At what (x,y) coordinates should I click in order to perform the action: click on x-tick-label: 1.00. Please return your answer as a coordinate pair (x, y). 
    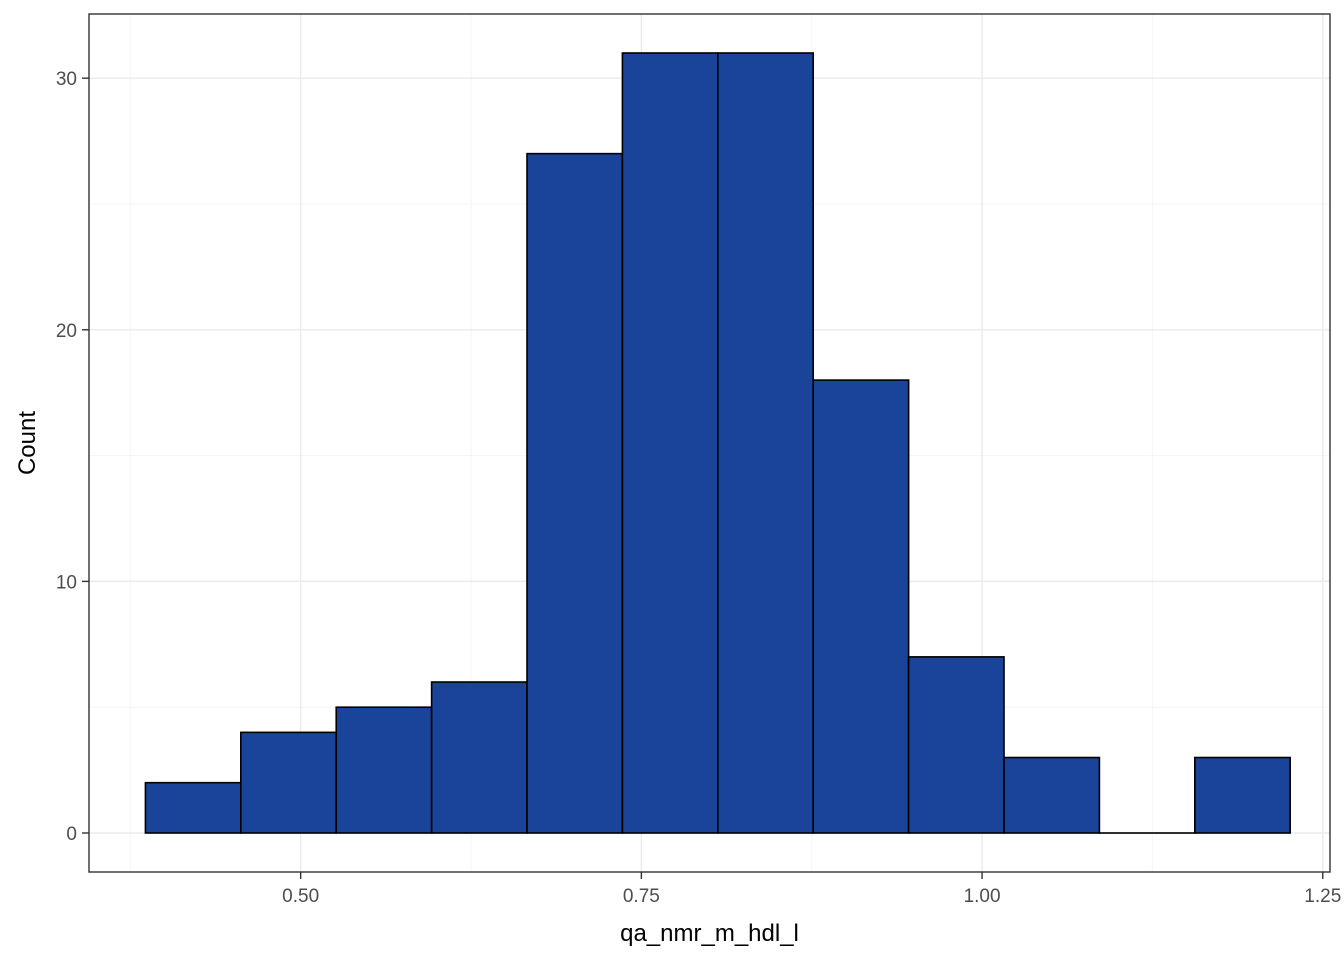
    Looking at the image, I should click on (982, 896).